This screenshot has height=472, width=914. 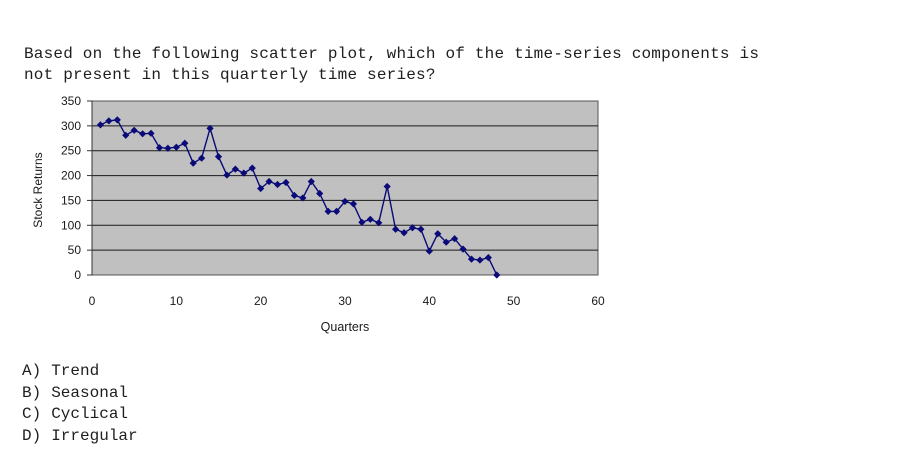 I want to click on x-tick-label: 10, so click(x=177, y=301).